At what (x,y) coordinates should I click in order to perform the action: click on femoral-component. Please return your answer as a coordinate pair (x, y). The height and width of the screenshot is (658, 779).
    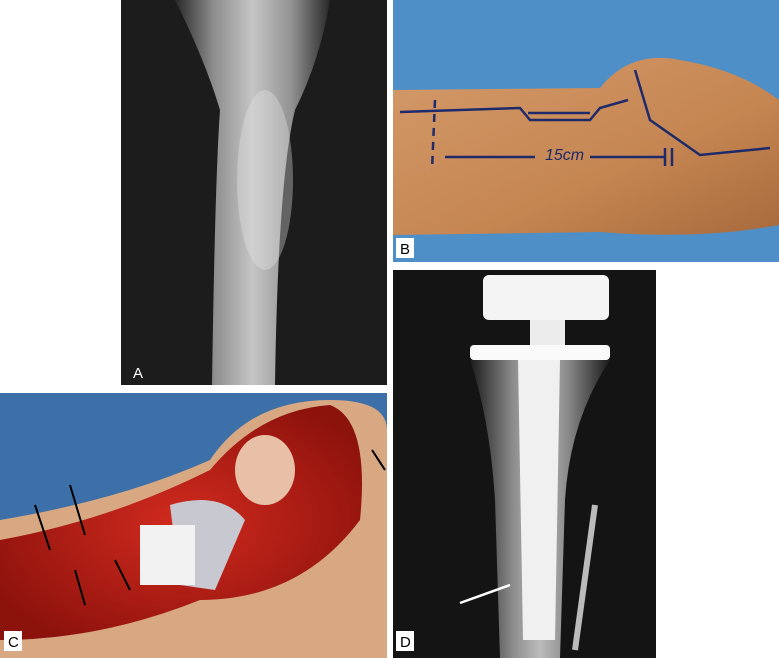
    Looking at the image, I should click on (546, 297).